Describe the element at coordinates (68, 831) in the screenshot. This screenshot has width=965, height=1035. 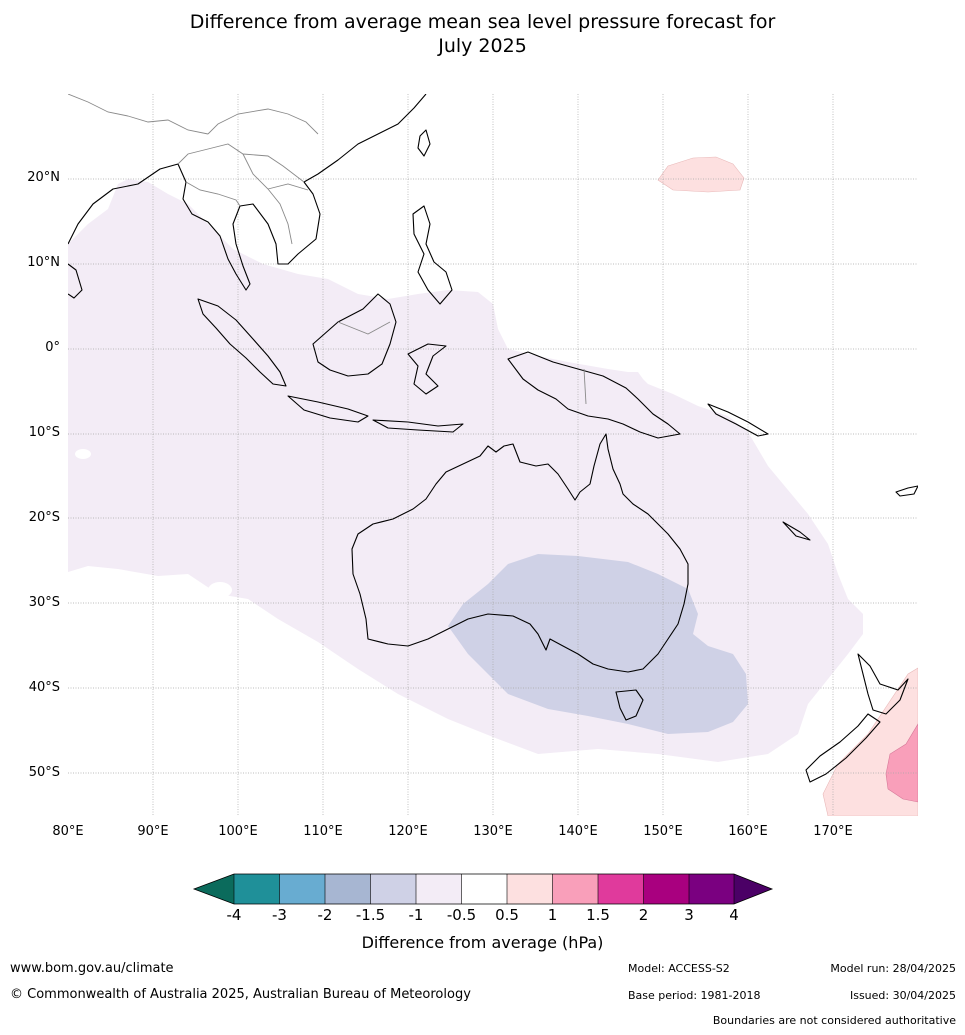
I see `lon-tick-80e: 80°E` at that location.